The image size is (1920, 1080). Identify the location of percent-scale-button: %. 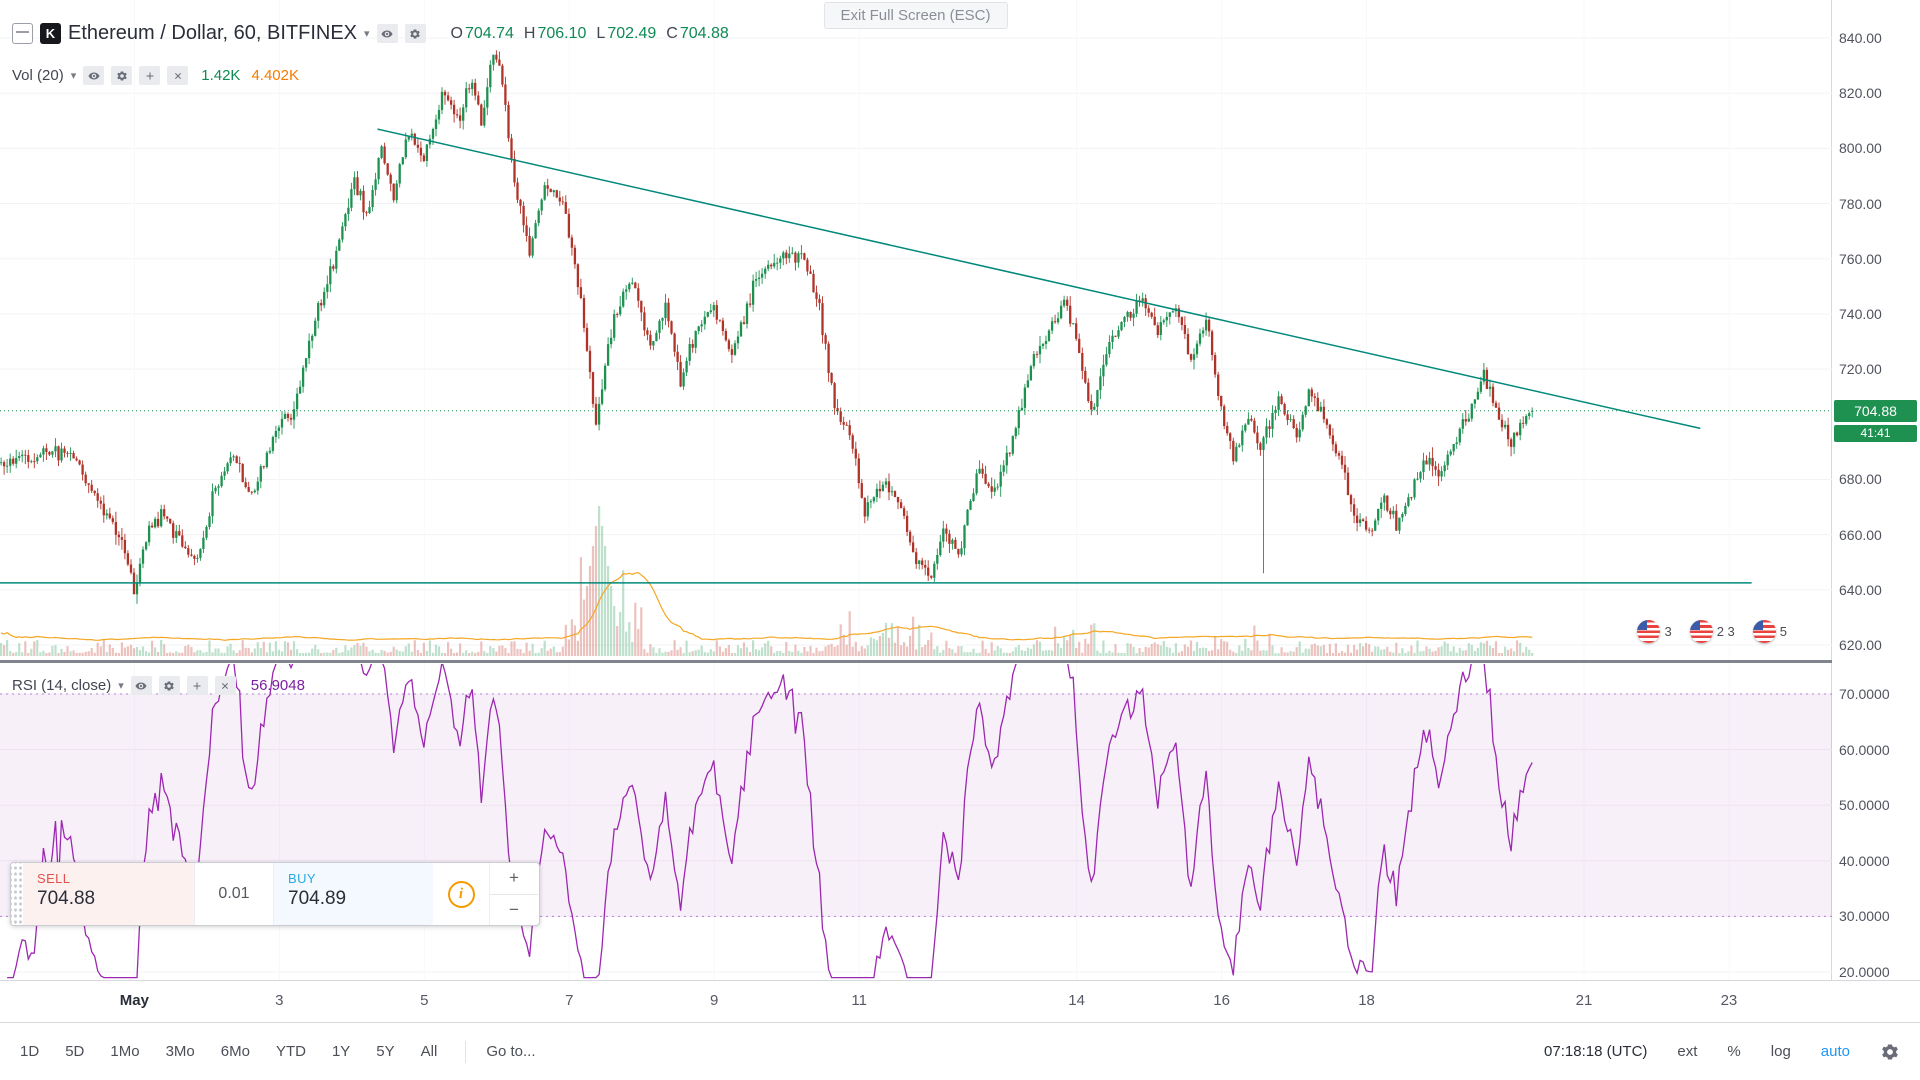
(1734, 1051).